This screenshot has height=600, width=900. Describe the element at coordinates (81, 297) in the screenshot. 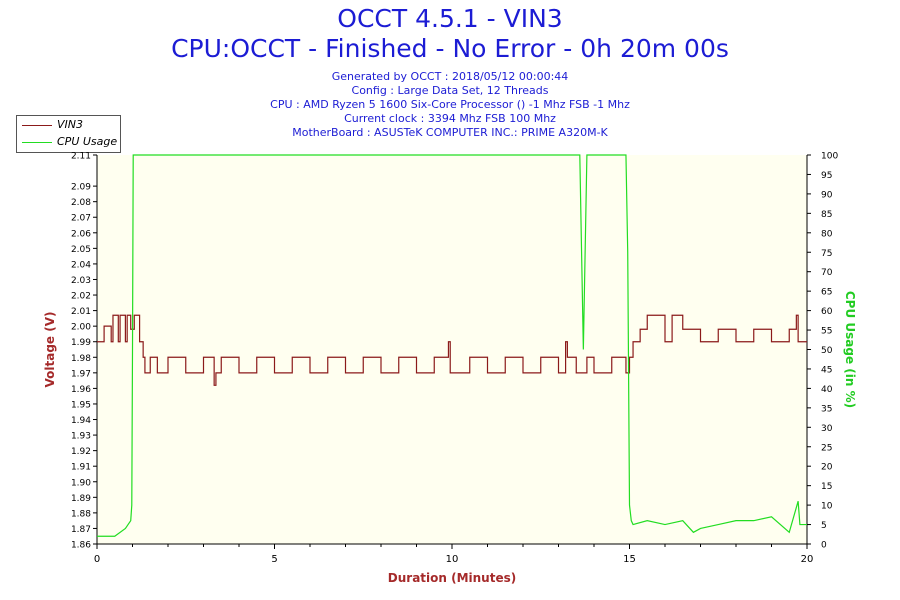

I see `y-tick-label: 2.02` at that location.